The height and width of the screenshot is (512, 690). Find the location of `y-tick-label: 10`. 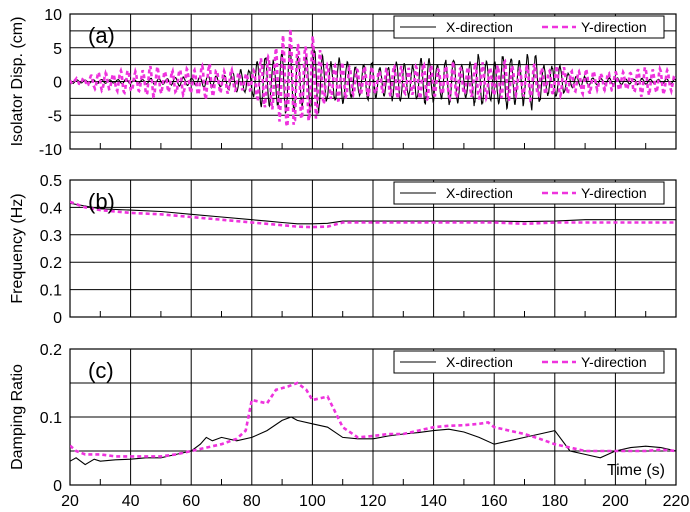

y-tick-label: 10 is located at coordinates (53, 15).